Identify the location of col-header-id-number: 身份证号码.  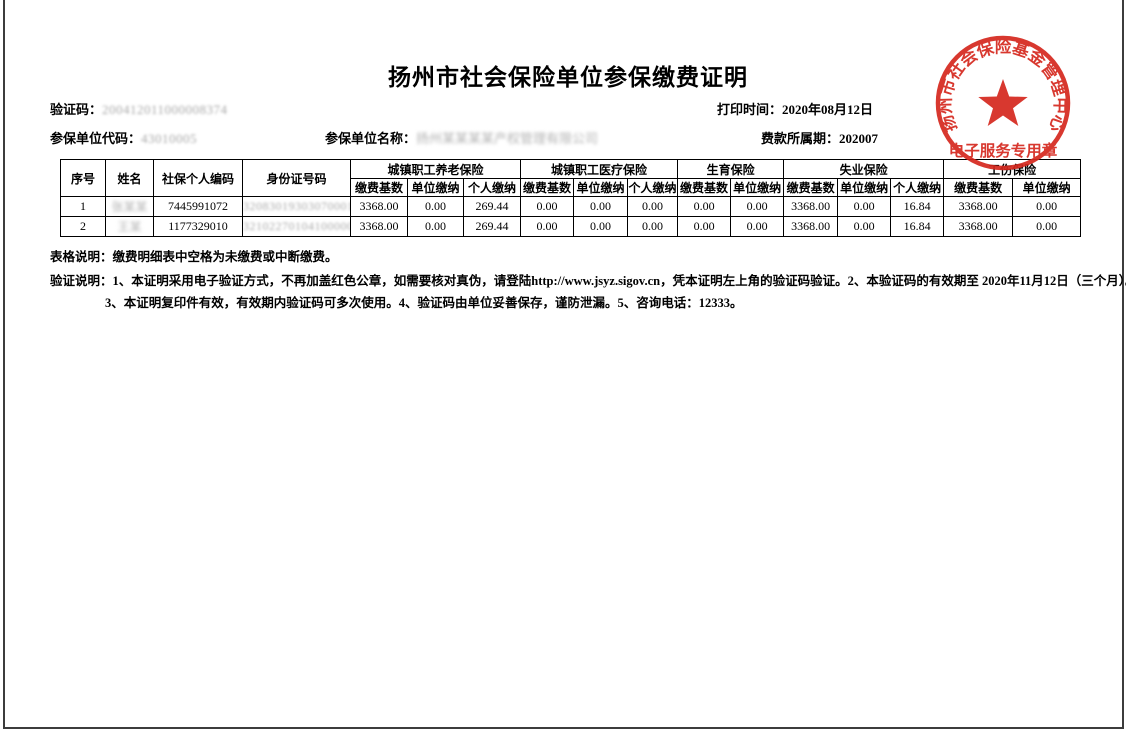
(296, 178).